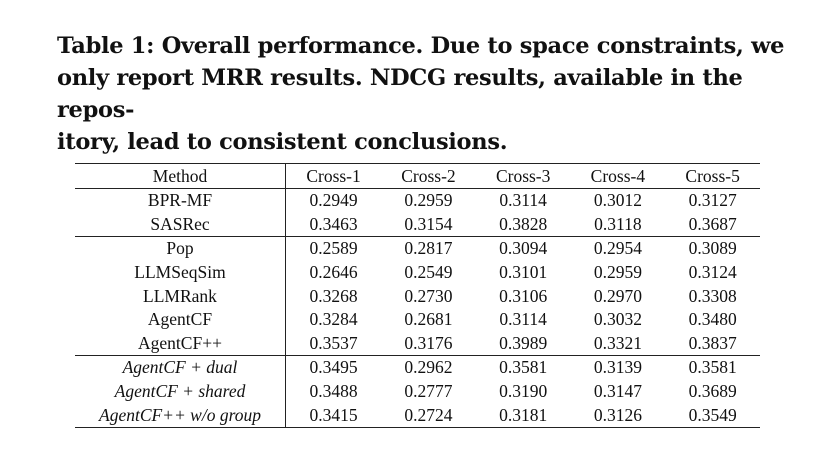 The image size is (829, 464). What do you see at coordinates (428, 176) in the screenshot?
I see `column-header-cross-2: Cross-2` at bounding box center [428, 176].